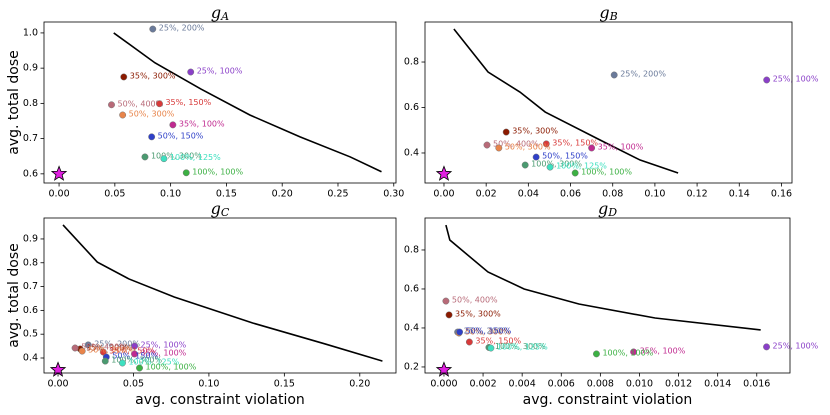 This screenshot has height=415, width=830. Describe the element at coordinates (561, 384) in the screenshot. I see `x-tick-label: 0.006` at that location.